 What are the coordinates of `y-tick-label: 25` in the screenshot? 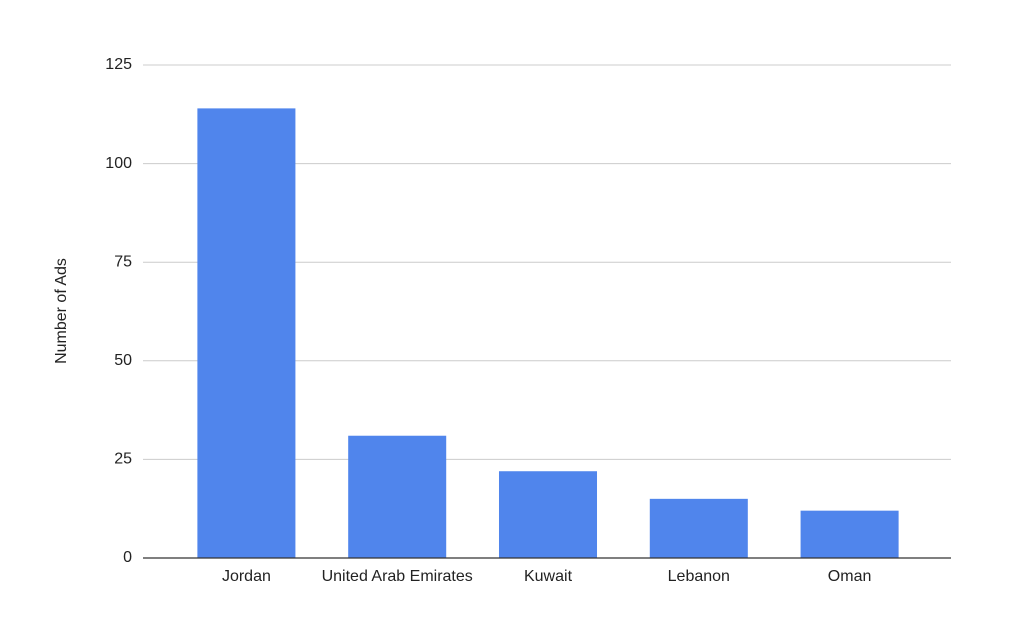 It's located at (123, 459).